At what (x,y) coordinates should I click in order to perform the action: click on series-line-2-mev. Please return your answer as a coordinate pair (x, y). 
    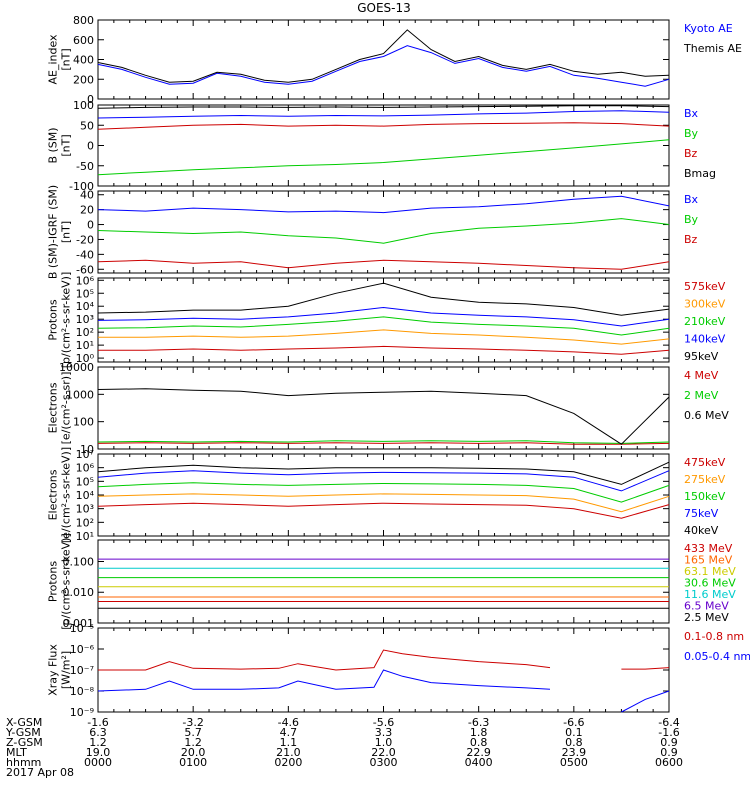
    Looking at the image, I should click on (383, 442).